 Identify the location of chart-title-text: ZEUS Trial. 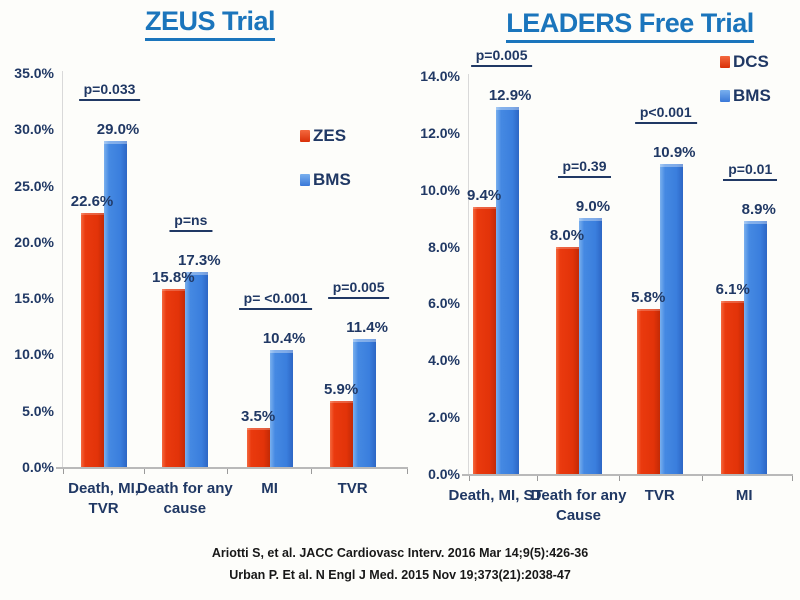
(210, 23).